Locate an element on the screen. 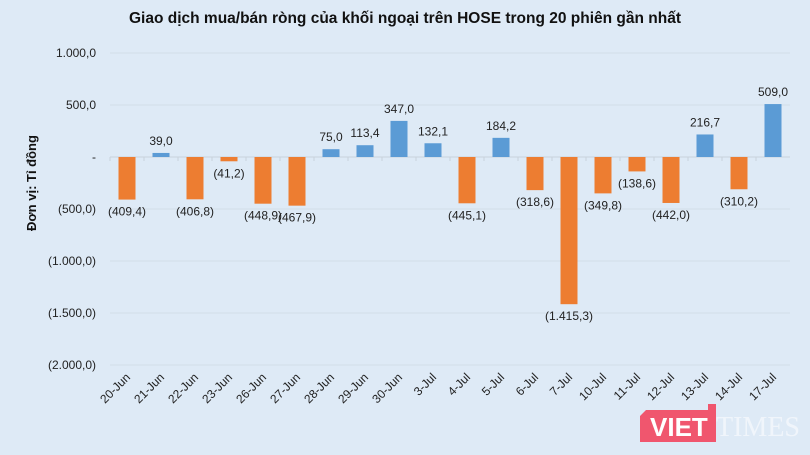  y-axis-label: Đơn vị: Tỉ đồng is located at coordinates (31, 183).